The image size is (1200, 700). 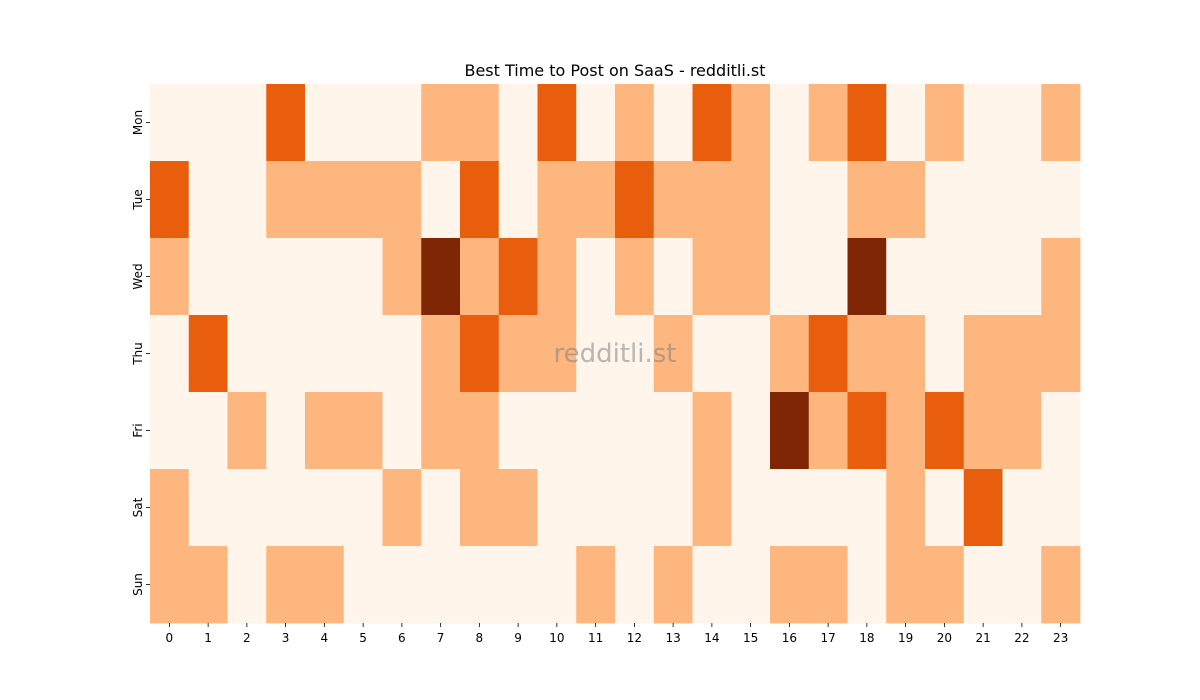 I want to click on x-tick-label: 13, so click(x=672, y=638).